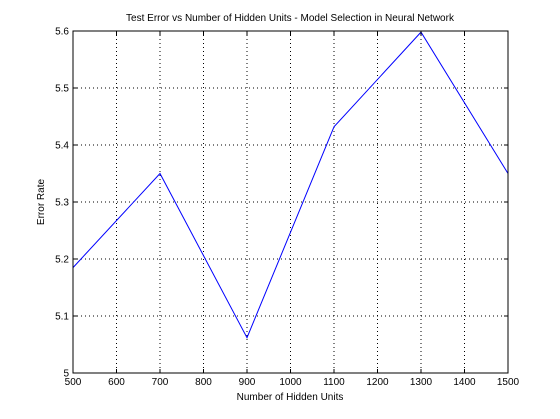 The width and height of the screenshot is (560, 419). Describe the element at coordinates (62, 203) in the screenshot. I see `y-tick-label: 5.3` at that location.